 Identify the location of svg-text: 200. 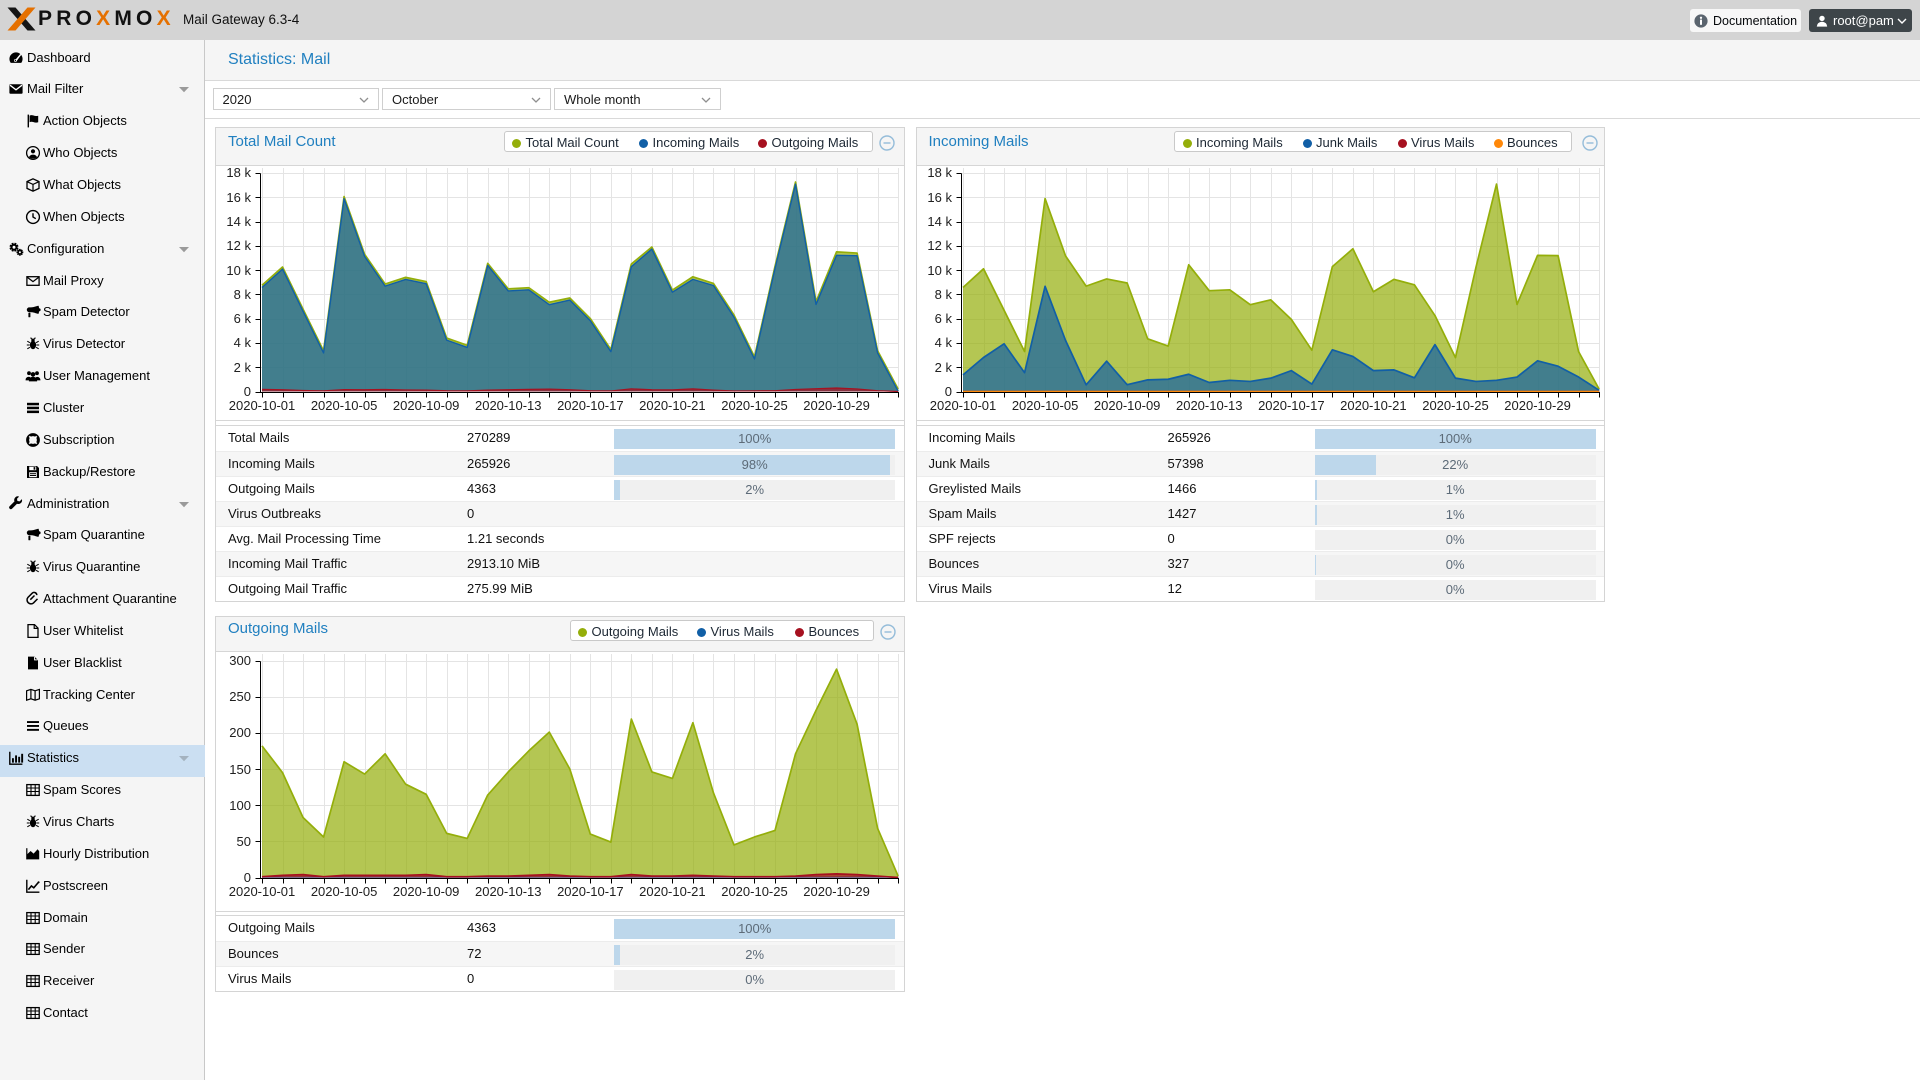
(240, 732).